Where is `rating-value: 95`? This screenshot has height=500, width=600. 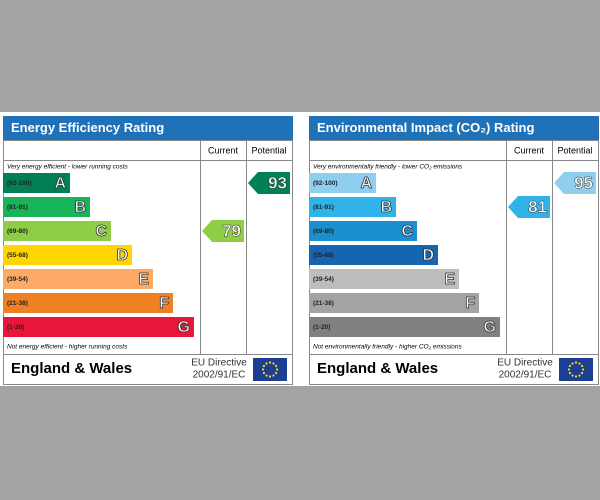 rating-value: 95 is located at coordinates (583, 182).